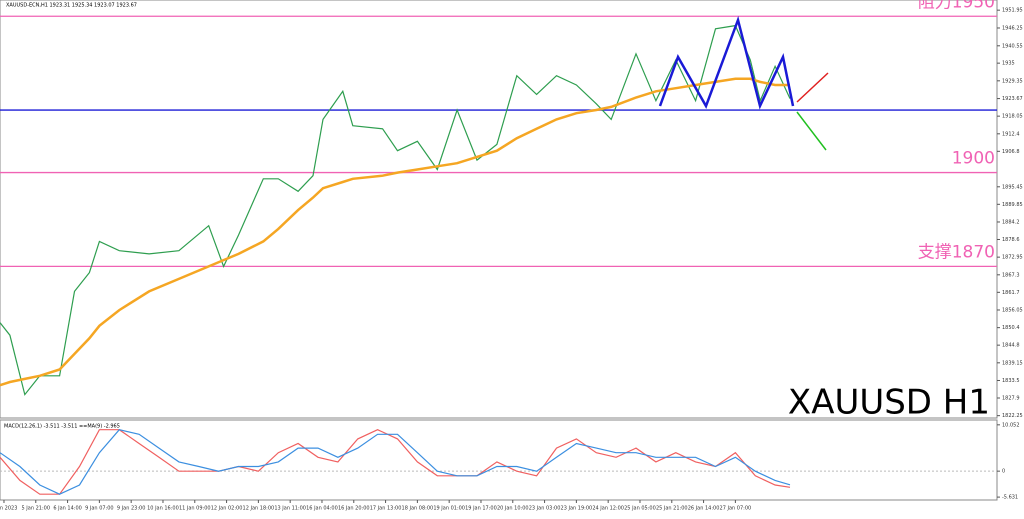  I want to click on y-tick-label: 1889.85, so click(1012, 205).